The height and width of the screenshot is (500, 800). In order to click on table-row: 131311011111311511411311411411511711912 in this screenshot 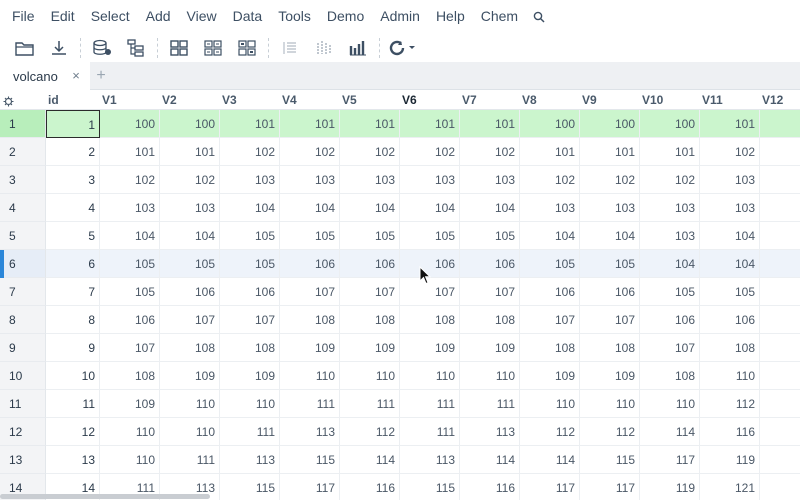, I will do `click(400, 460)`.